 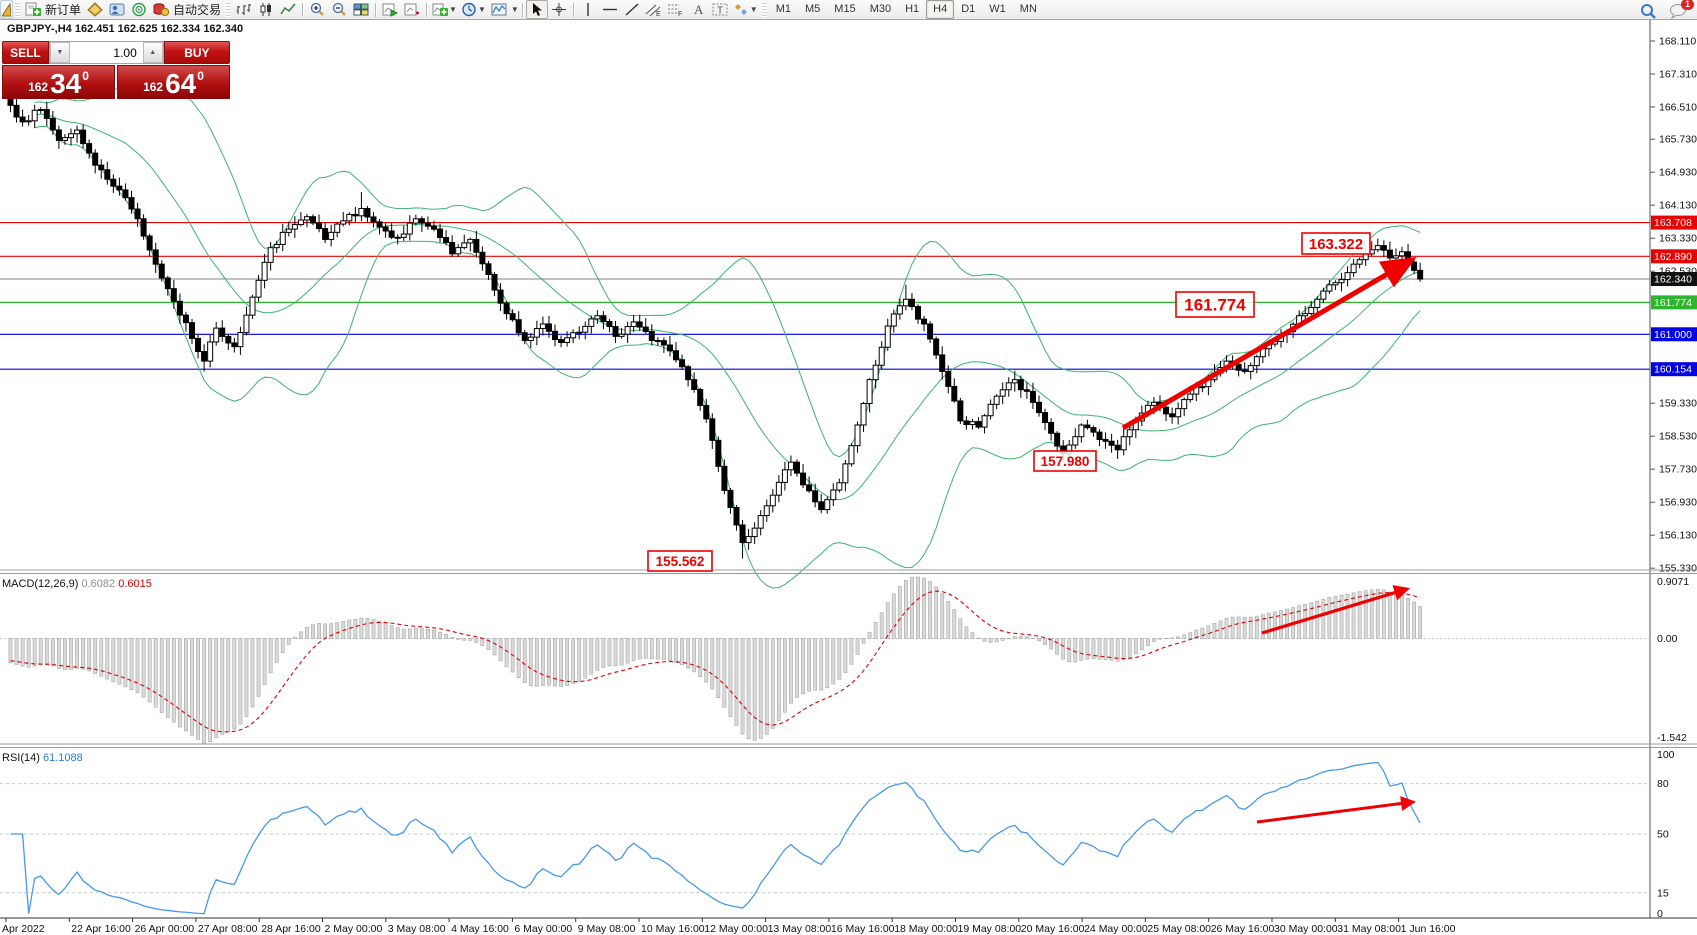 What do you see at coordinates (161, 9) in the screenshot?
I see `autotrading-icon` at bounding box center [161, 9].